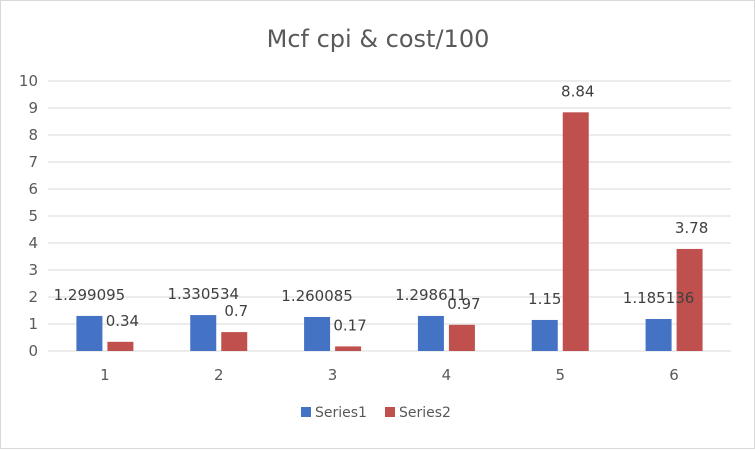 The height and width of the screenshot is (450, 755). Describe the element at coordinates (33, 216) in the screenshot. I see `y-tick-label: 5` at that location.